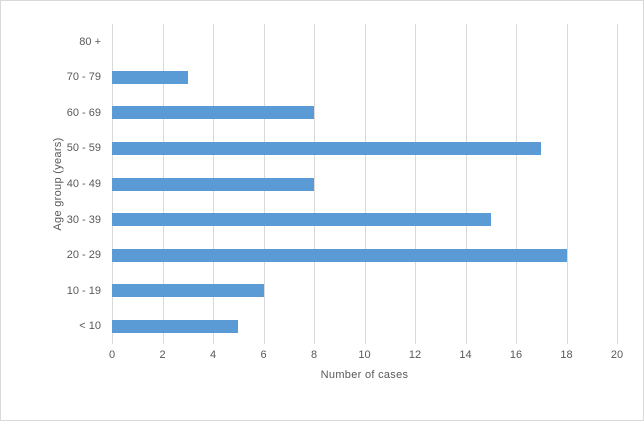 Image resolution: width=644 pixels, height=421 pixels. Describe the element at coordinates (566, 355) in the screenshot. I see `x-tick-label: 18` at that location.